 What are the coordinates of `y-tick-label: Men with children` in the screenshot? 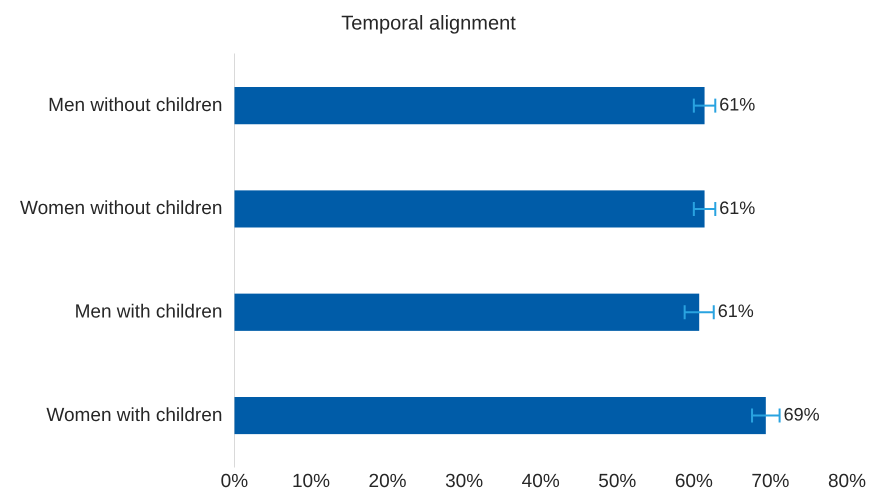 It's located at (148, 311).